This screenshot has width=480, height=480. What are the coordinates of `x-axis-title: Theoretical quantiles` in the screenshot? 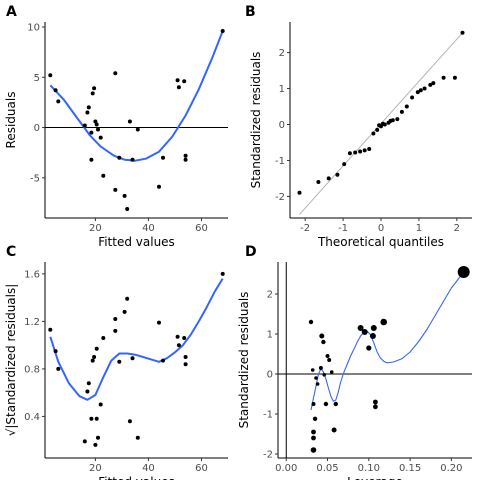 It's located at (380, 242).